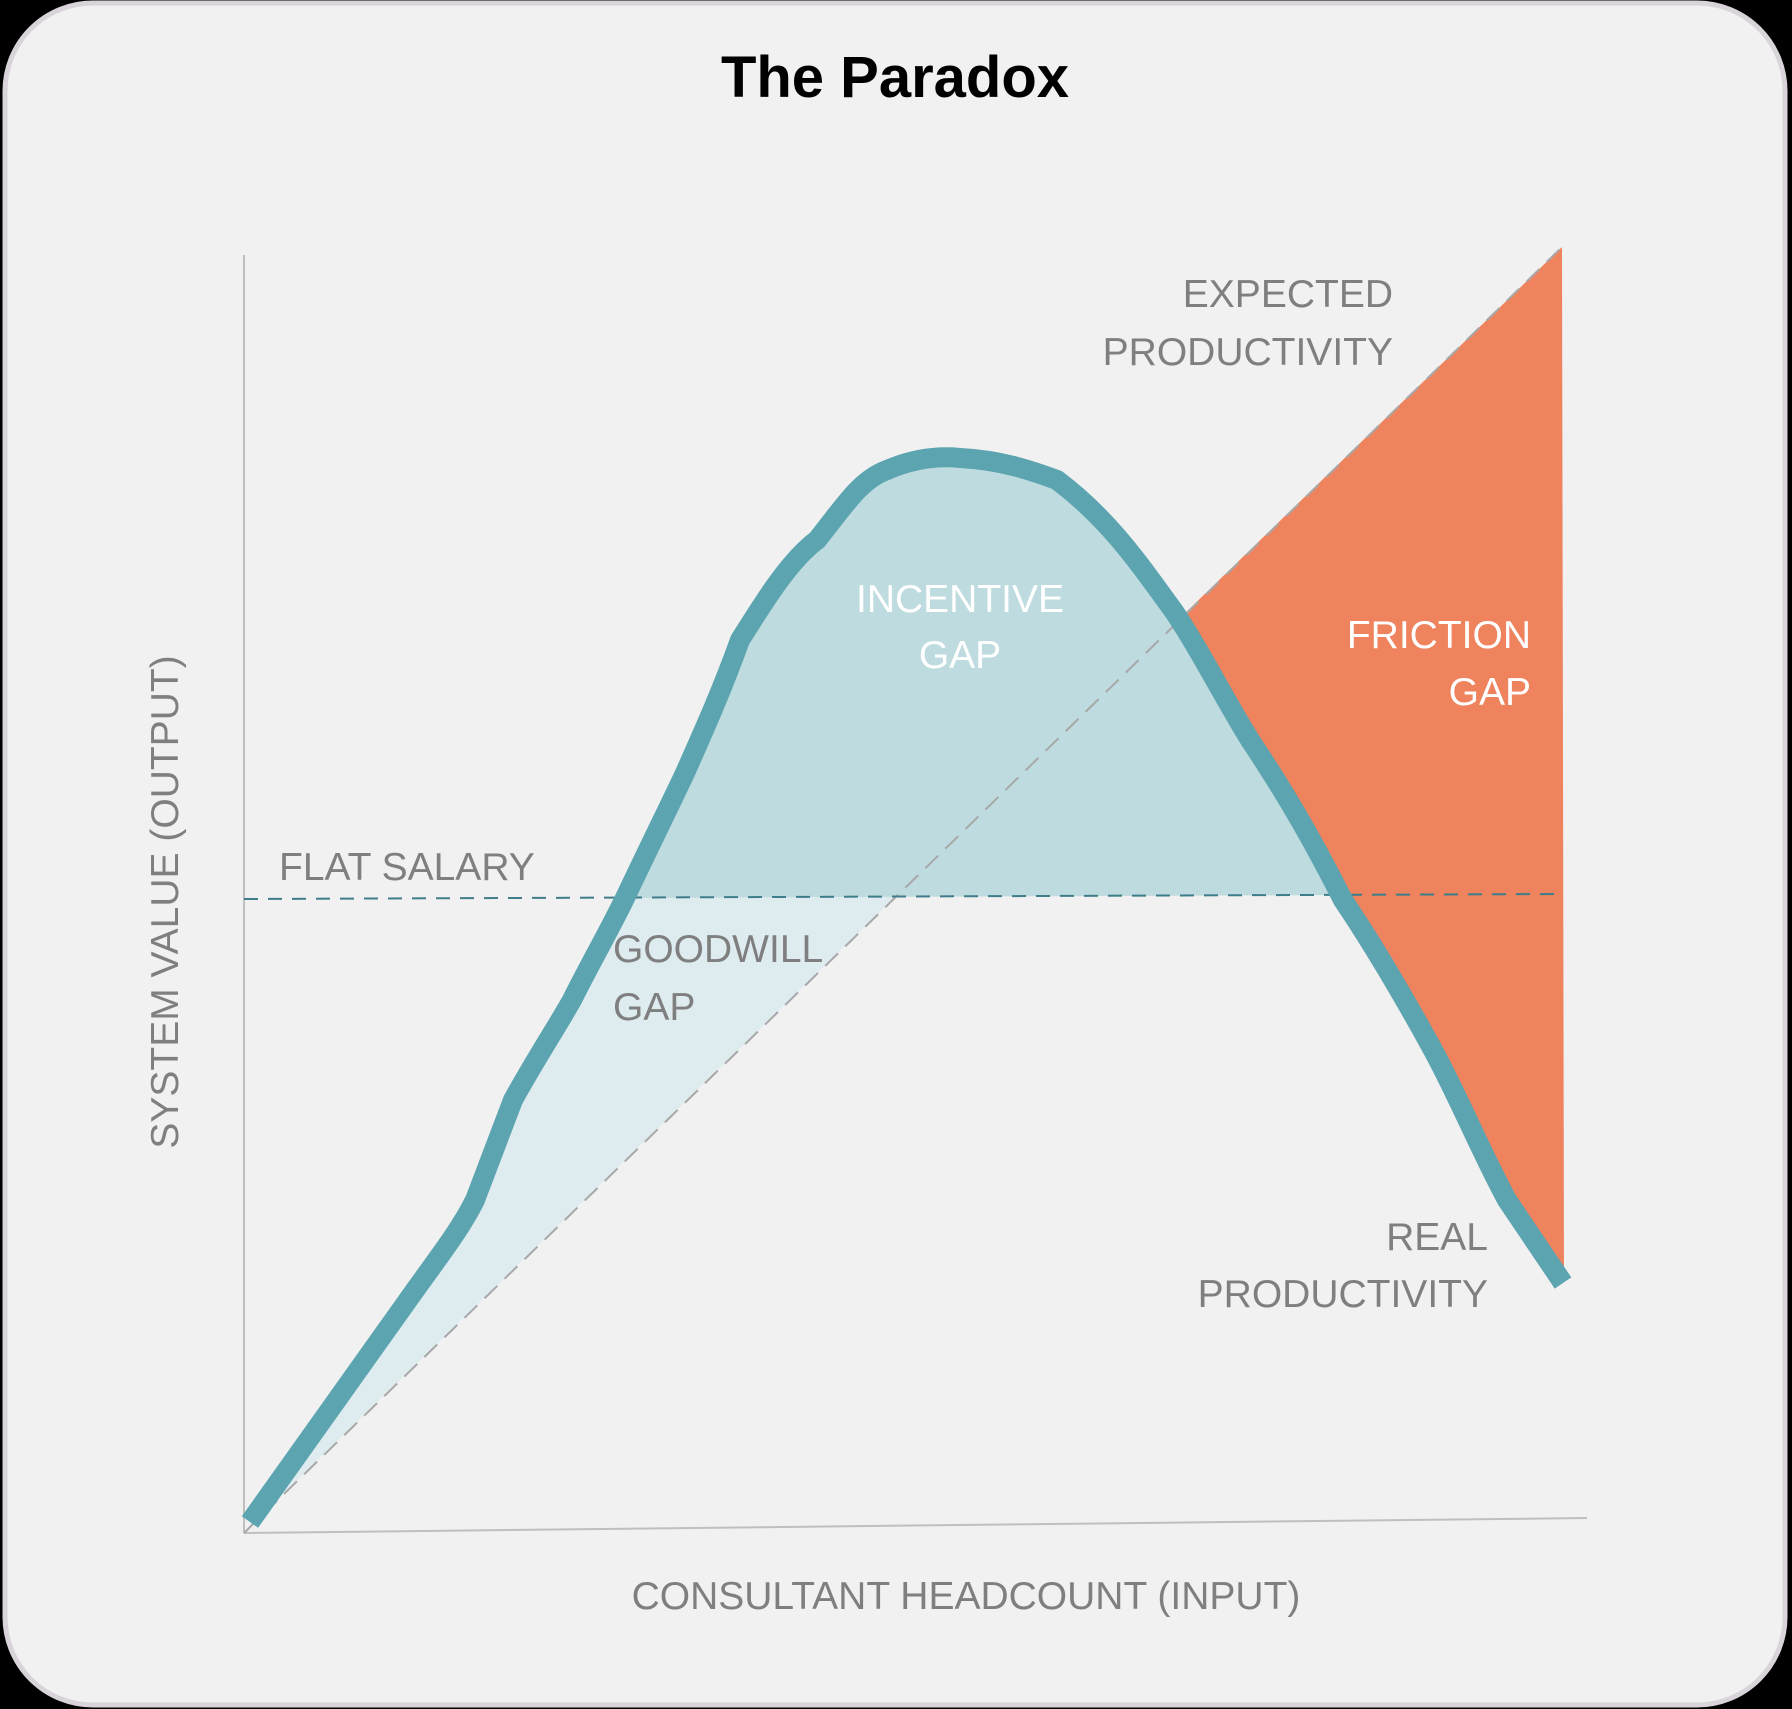  Describe the element at coordinates (1490, 692) in the screenshot. I see `friction-gap-label-line2: GAP` at that location.